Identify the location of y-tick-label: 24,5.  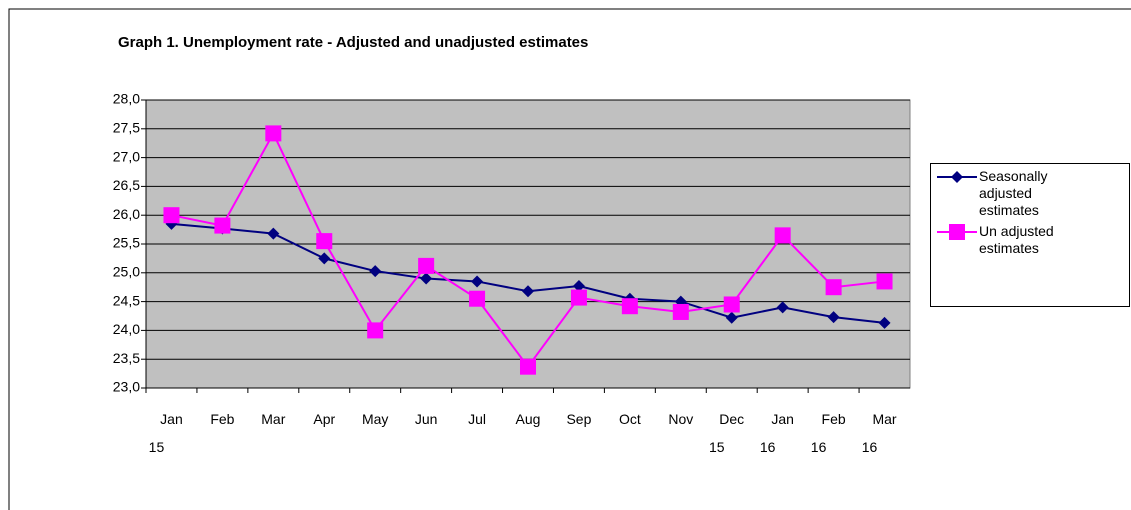
(126, 300).